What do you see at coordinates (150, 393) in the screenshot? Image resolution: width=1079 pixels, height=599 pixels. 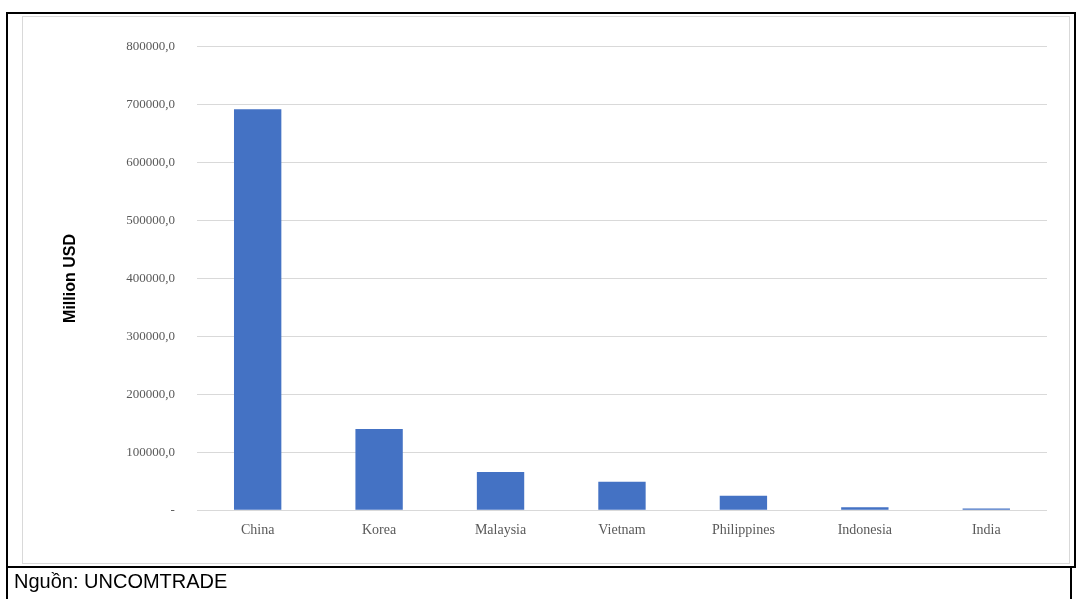 I see `y-tick-label: 200000,0` at bounding box center [150, 393].